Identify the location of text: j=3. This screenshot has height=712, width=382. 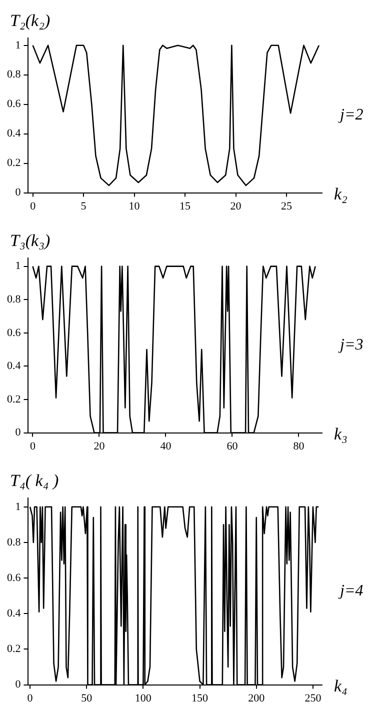
(351, 345).